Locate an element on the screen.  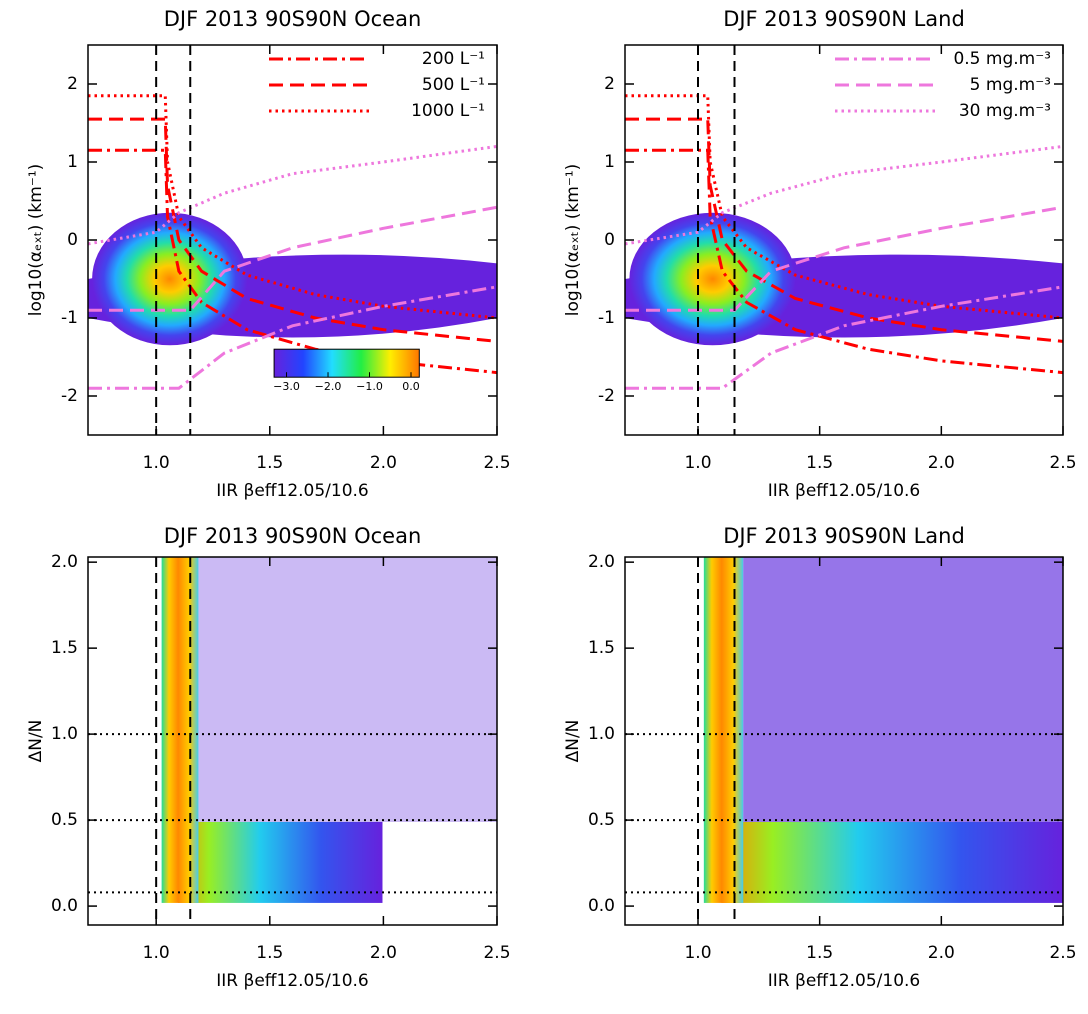
colorbar-tick-label: −1.0 is located at coordinates (369, 386).